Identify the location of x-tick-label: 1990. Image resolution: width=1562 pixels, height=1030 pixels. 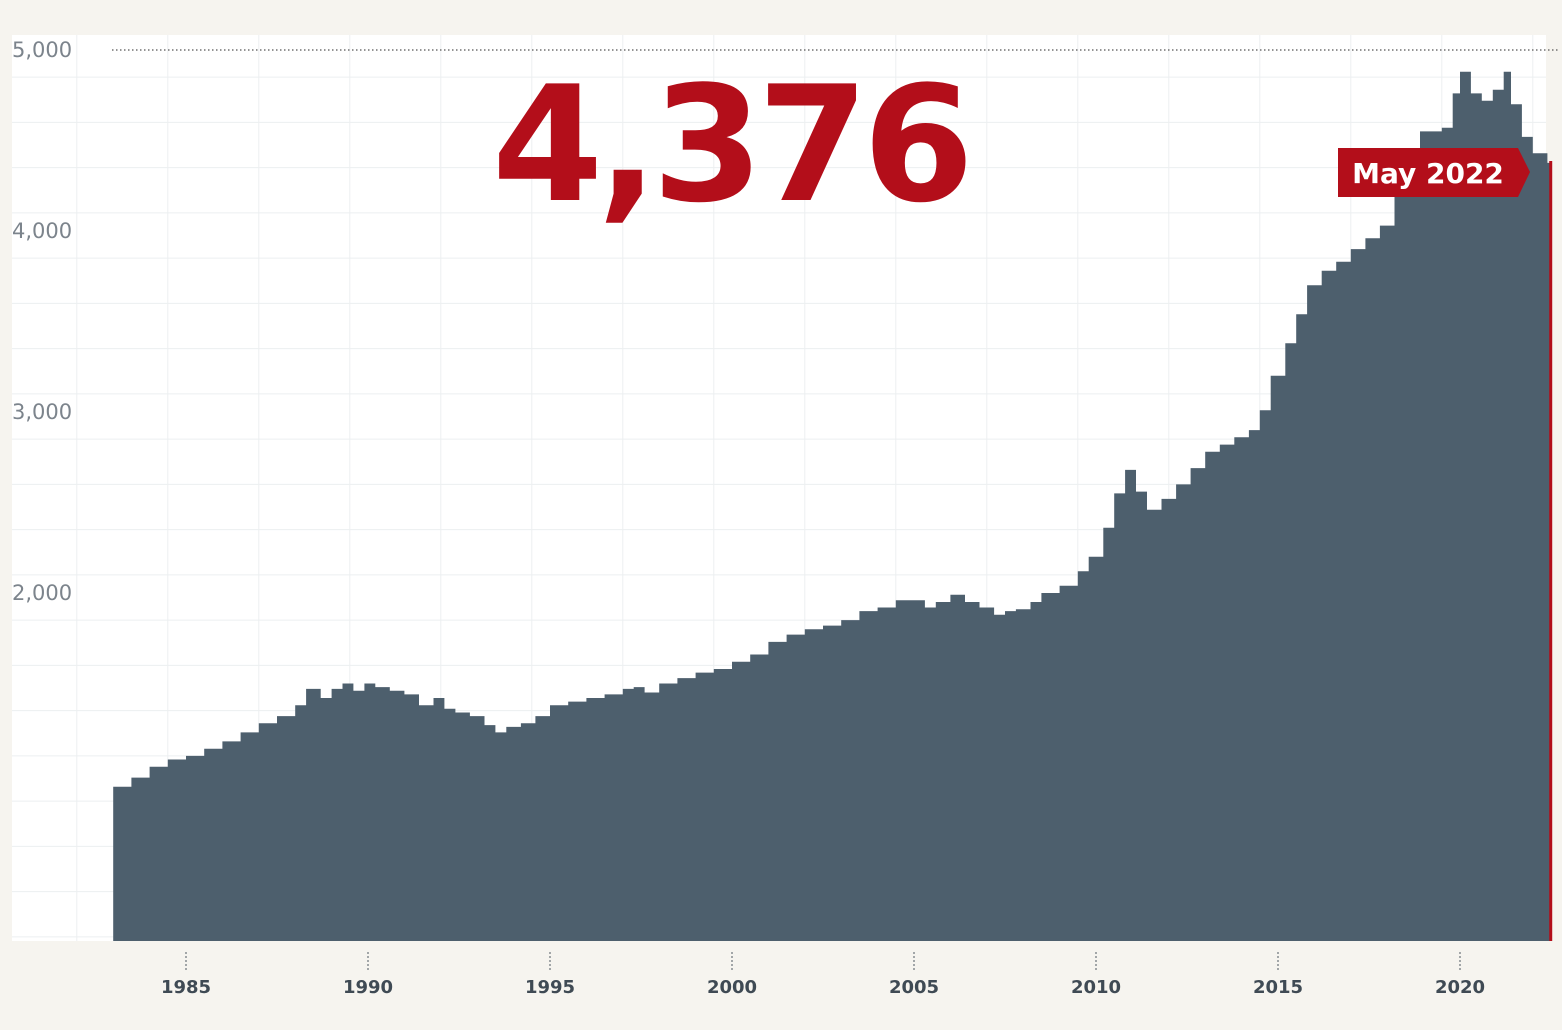
(368, 987).